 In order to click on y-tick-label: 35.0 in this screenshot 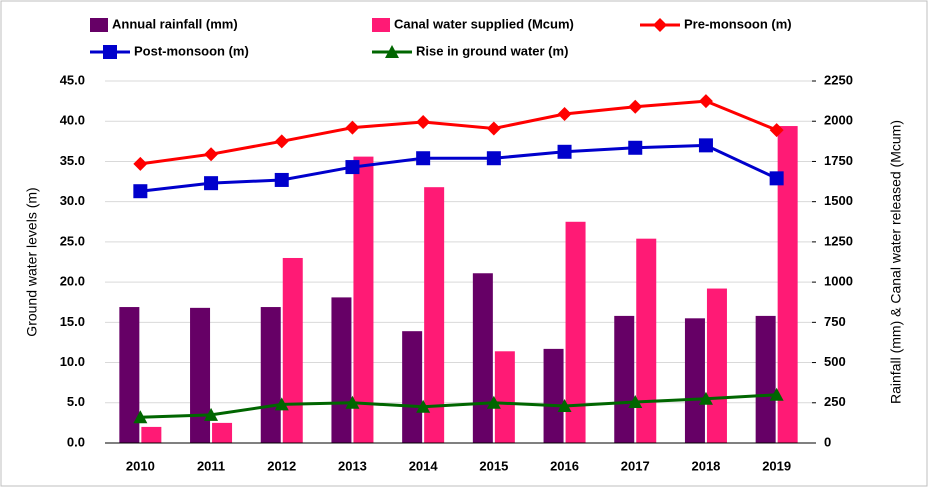, I will do `click(72, 160)`.